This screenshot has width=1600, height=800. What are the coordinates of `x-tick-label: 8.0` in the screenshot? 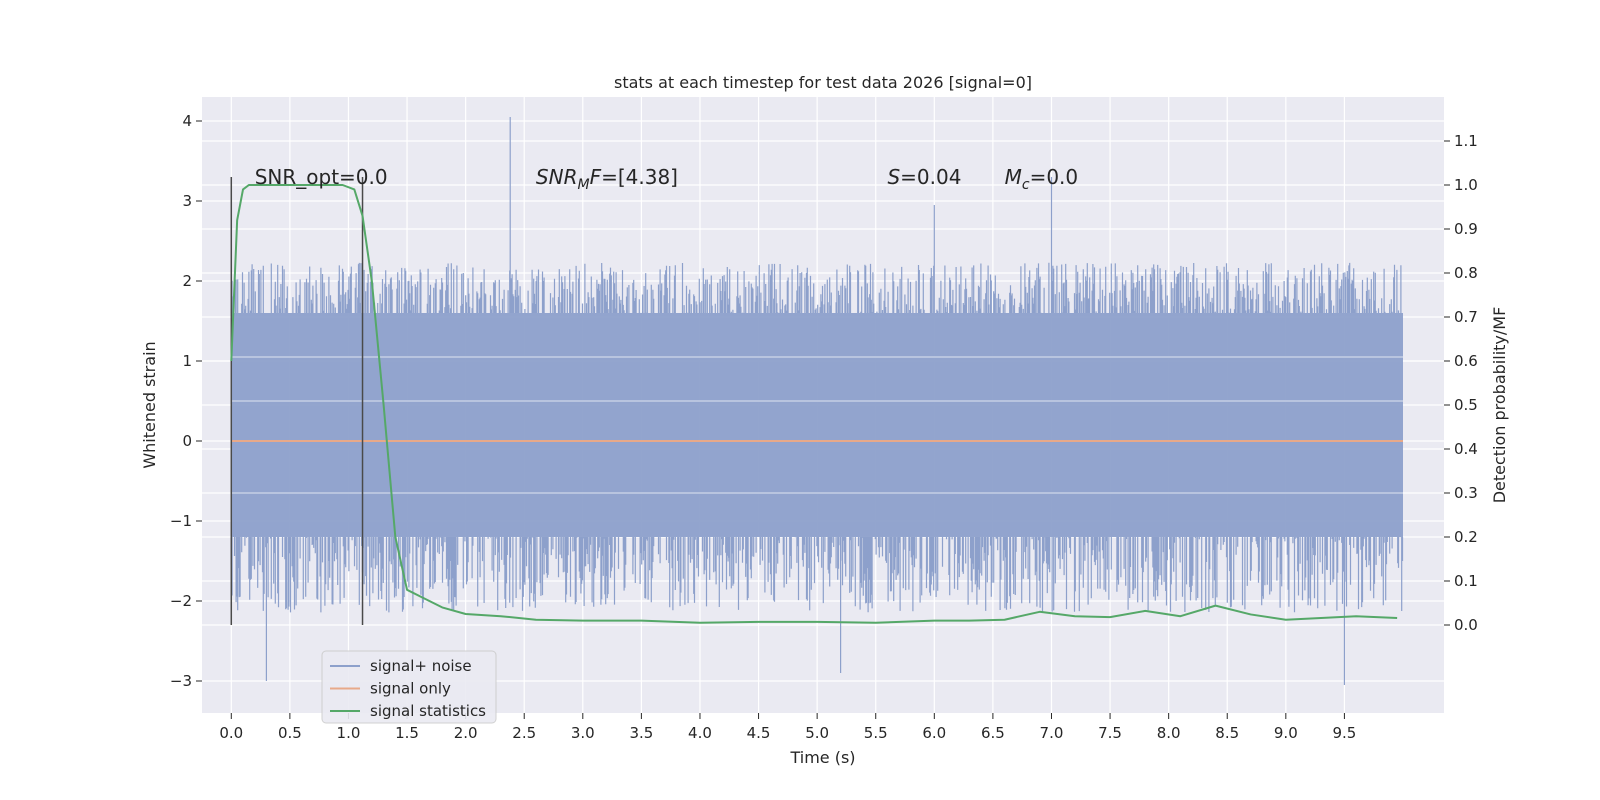 It's located at (1169, 733).